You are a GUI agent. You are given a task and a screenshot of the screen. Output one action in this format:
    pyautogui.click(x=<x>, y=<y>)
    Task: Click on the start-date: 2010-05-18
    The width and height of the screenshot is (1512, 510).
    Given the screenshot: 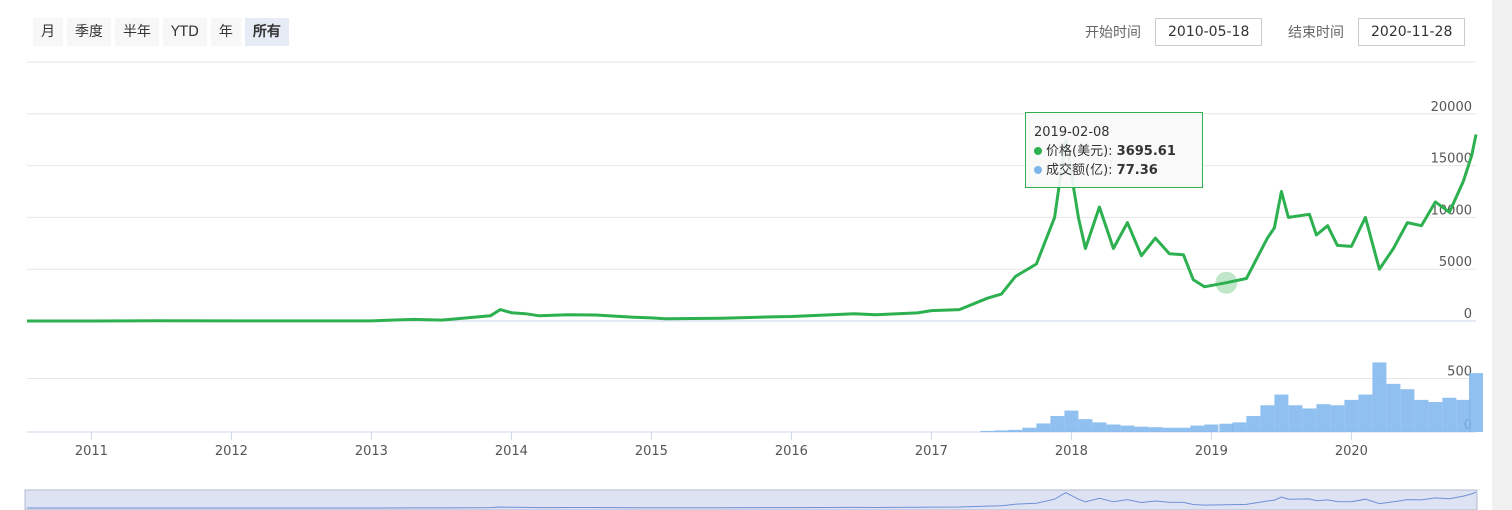 What is the action you would take?
    pyautogui.click(x=1209, y=32)
    